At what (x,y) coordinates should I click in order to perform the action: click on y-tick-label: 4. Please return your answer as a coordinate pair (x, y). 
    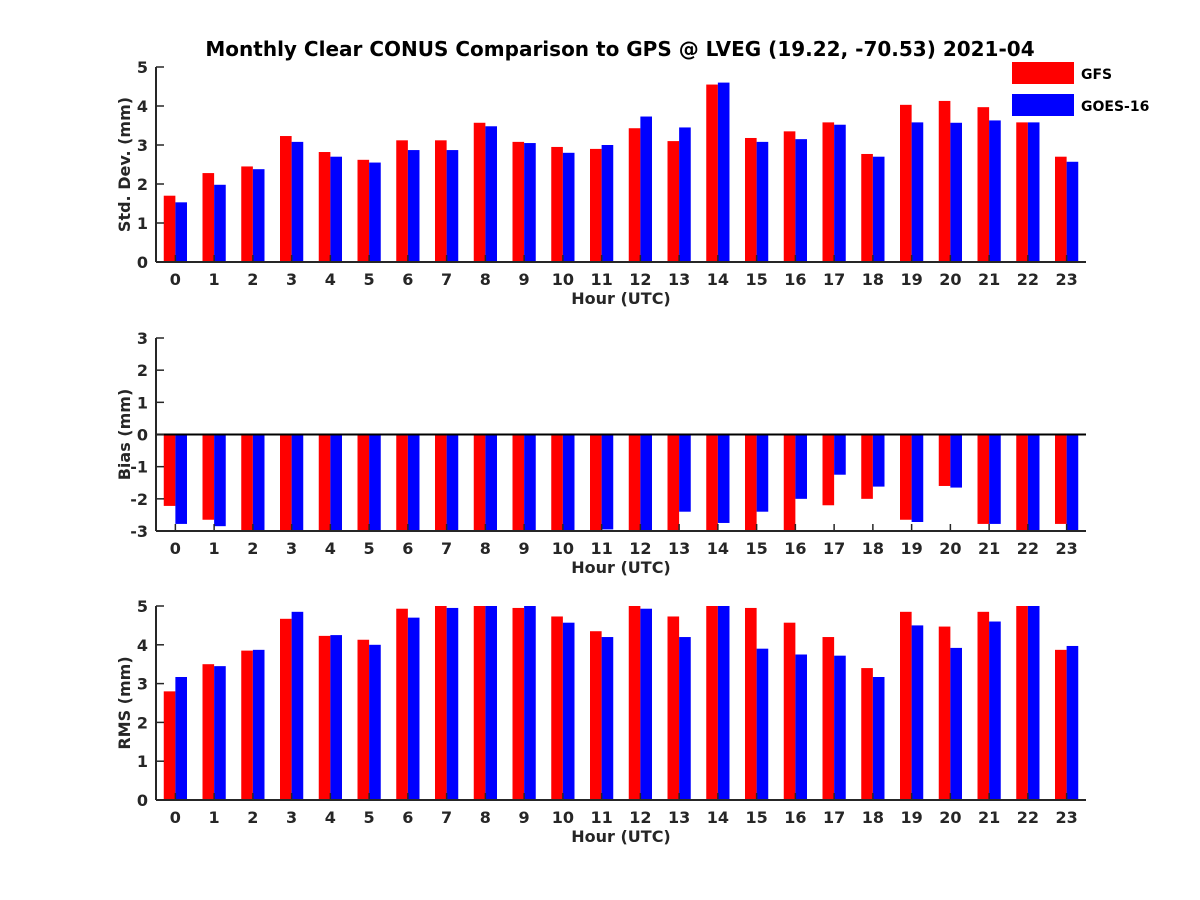
    Looking at the image, I should click on (142, 645).